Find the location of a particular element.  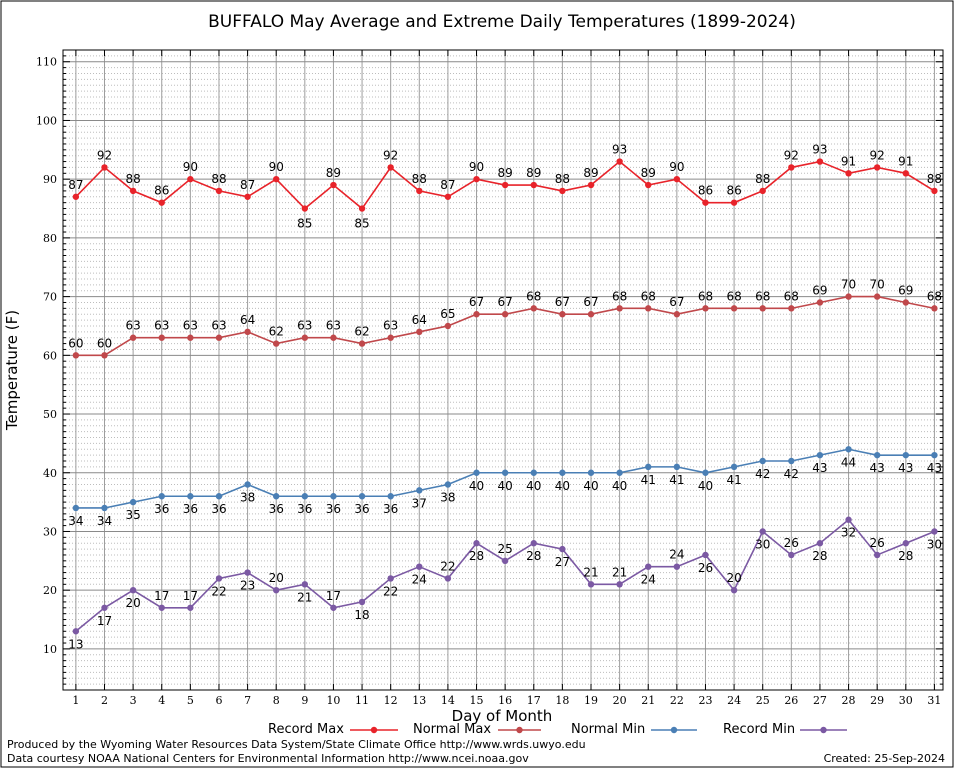

data-label: 42 is located at coordinates (791, 474).